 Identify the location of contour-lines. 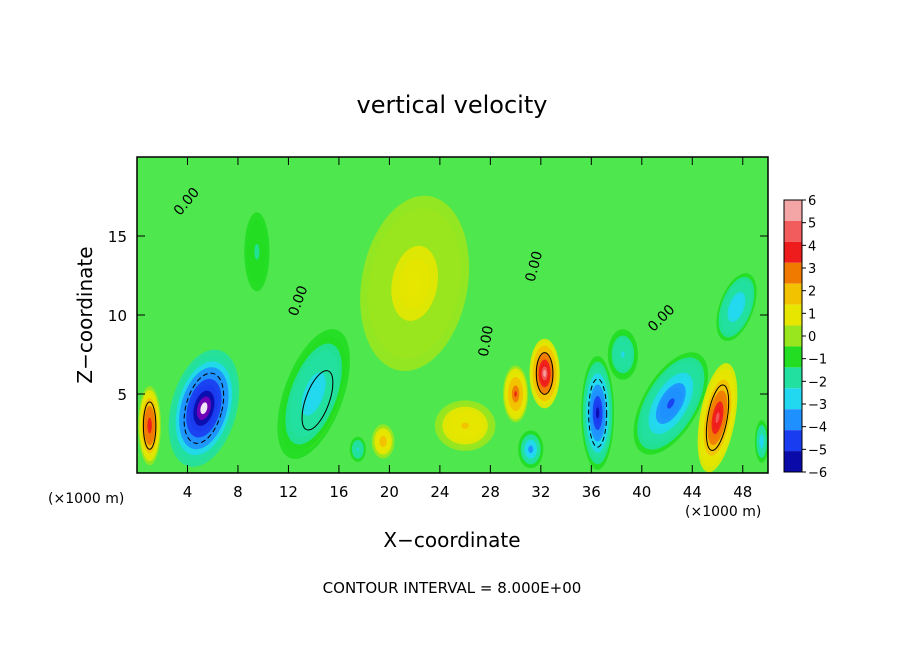
(436, 401).